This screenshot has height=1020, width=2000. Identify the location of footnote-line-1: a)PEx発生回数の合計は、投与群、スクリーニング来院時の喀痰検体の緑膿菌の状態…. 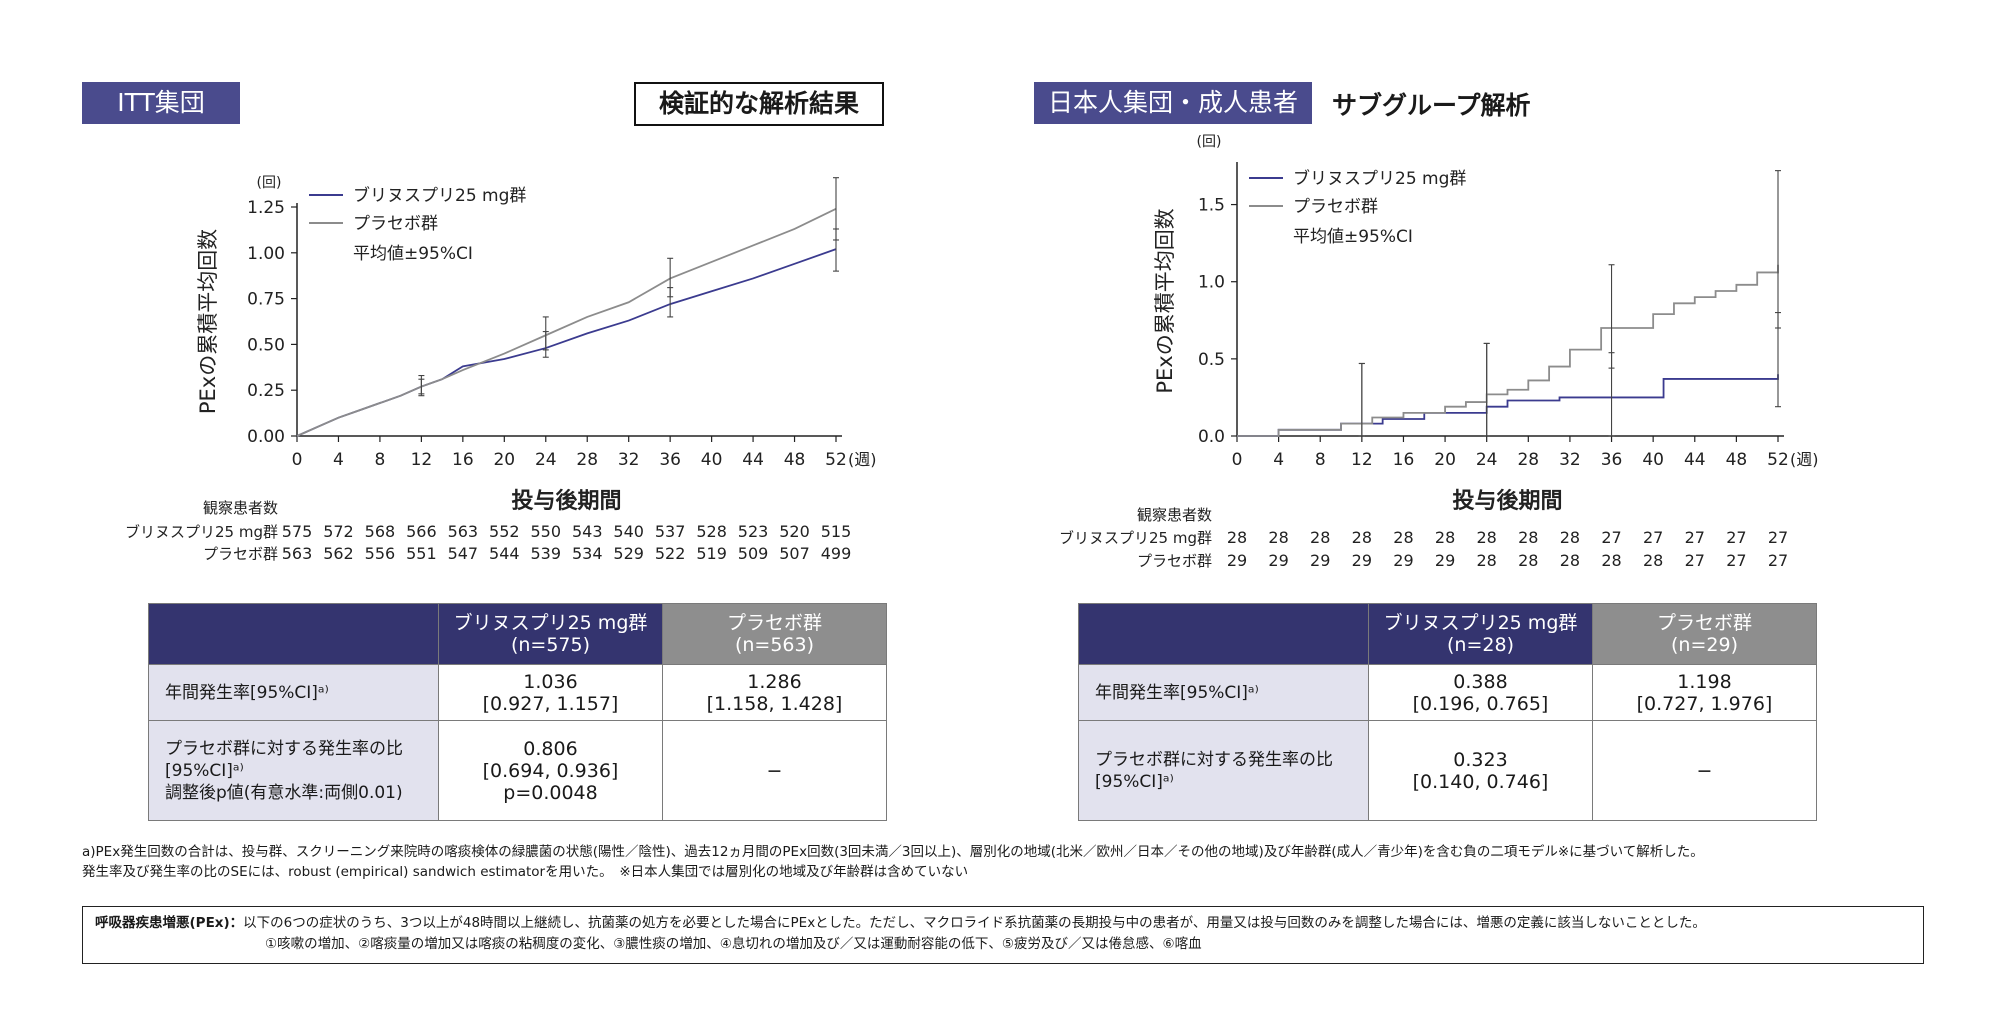
(893, 852).